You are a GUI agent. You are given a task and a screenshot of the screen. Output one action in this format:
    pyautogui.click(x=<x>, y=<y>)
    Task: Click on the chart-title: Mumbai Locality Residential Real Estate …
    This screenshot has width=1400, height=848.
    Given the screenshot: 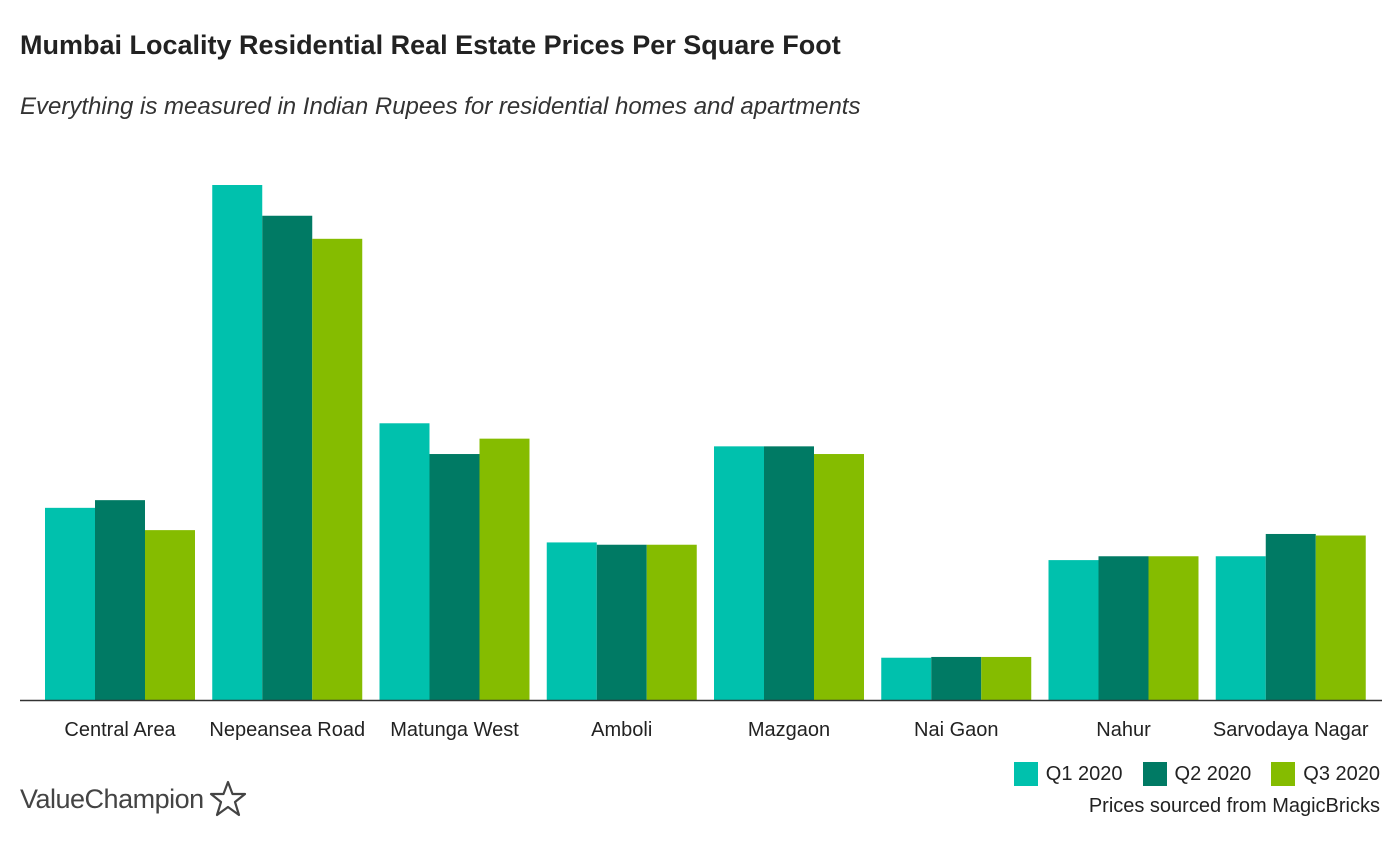 What is the action you would take?
    pyautogui.click(x=430, y=45)
    